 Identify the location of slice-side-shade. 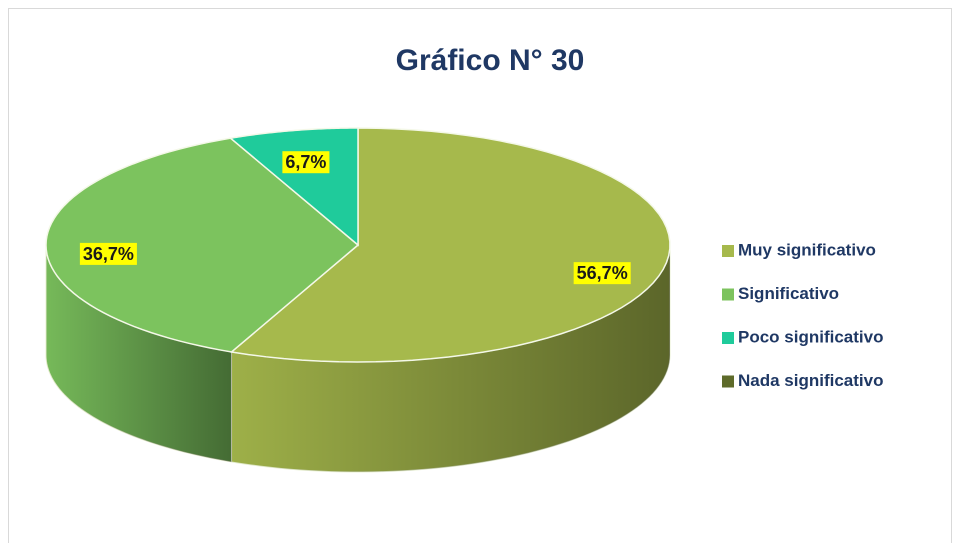
(139, 353).